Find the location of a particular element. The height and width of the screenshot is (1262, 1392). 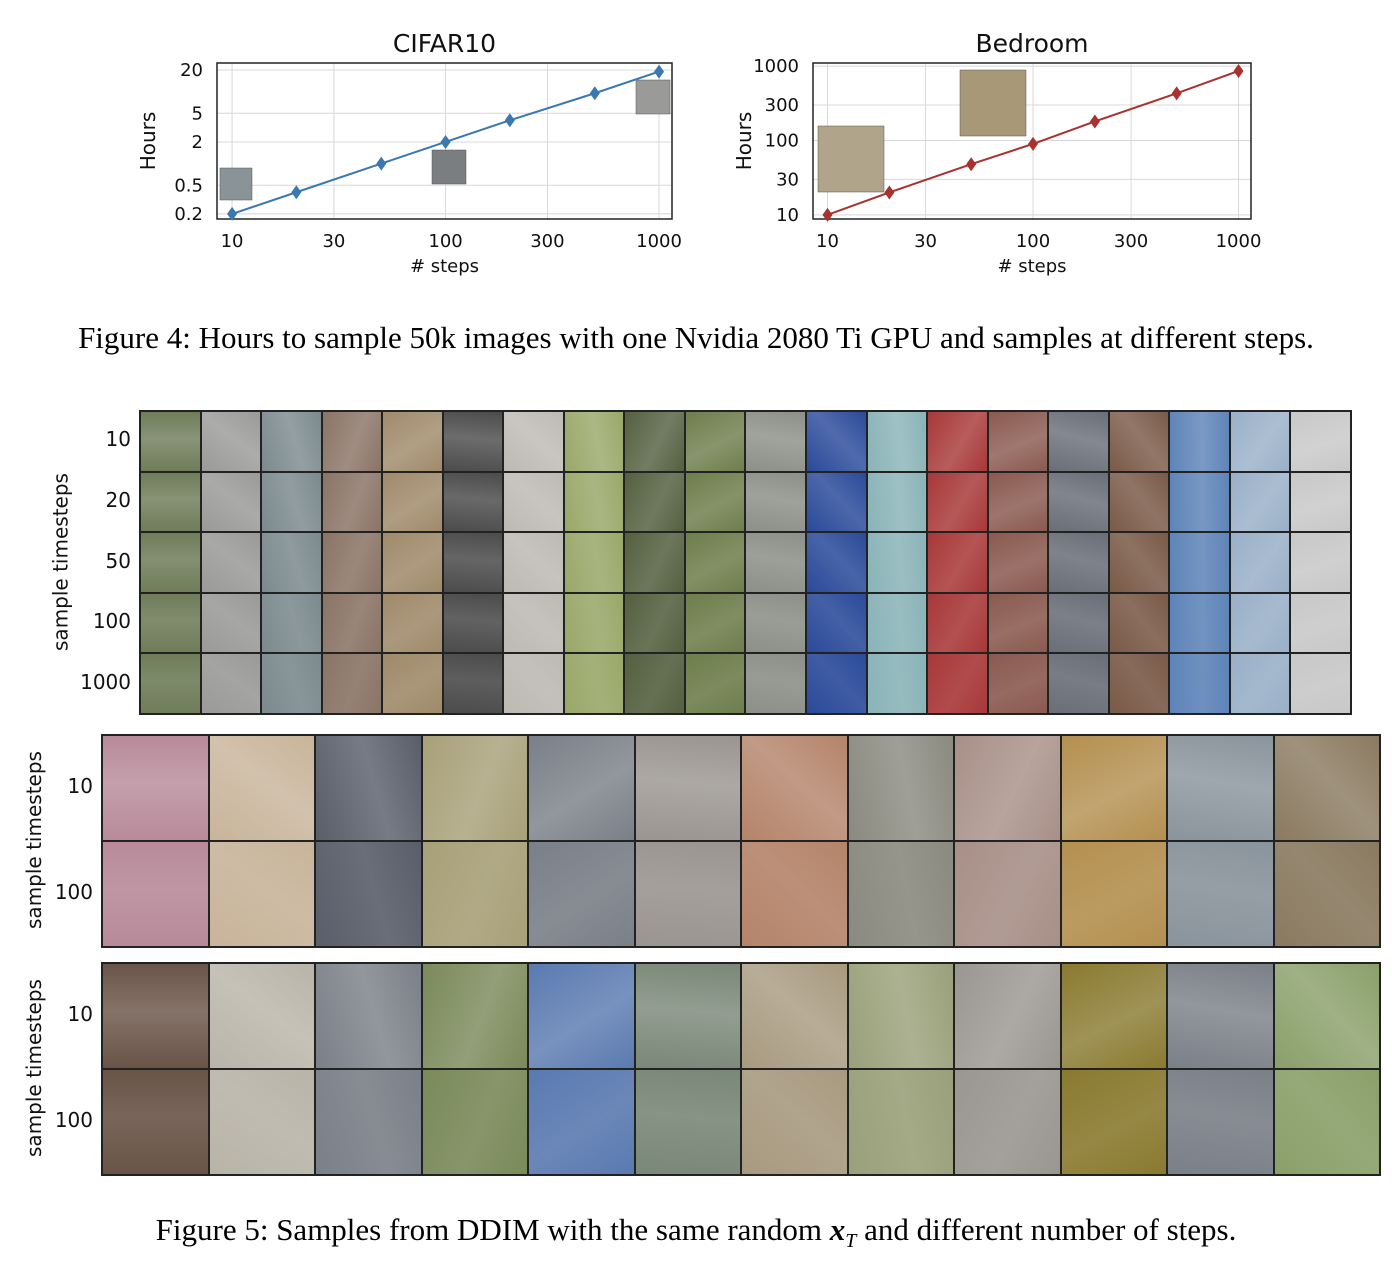

timestep-row-label: 20 is located at coordinates (118, 499).